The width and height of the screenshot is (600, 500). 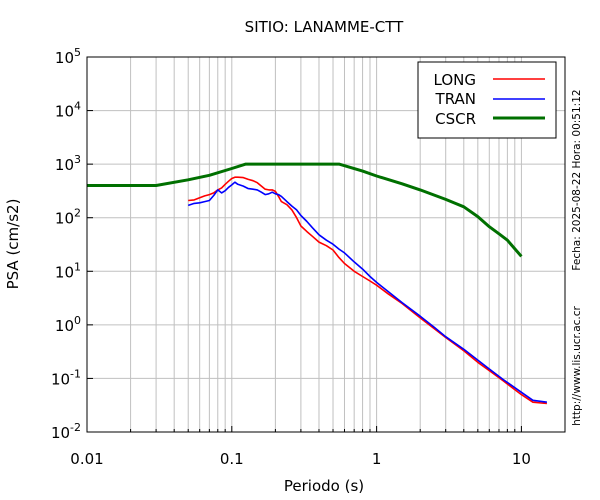 What do you see at coordinates (455, 80) in the screenshot?
I see `legend-label-long: LONG` at bounding box center [455, 80].